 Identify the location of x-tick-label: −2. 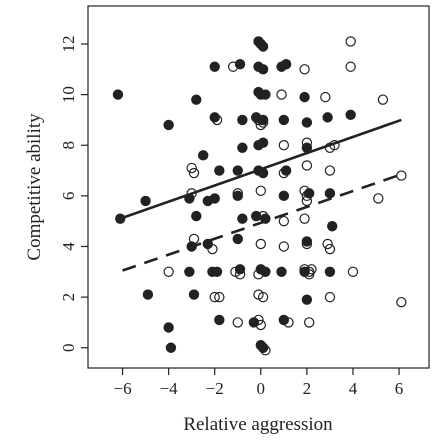
(215, 388).